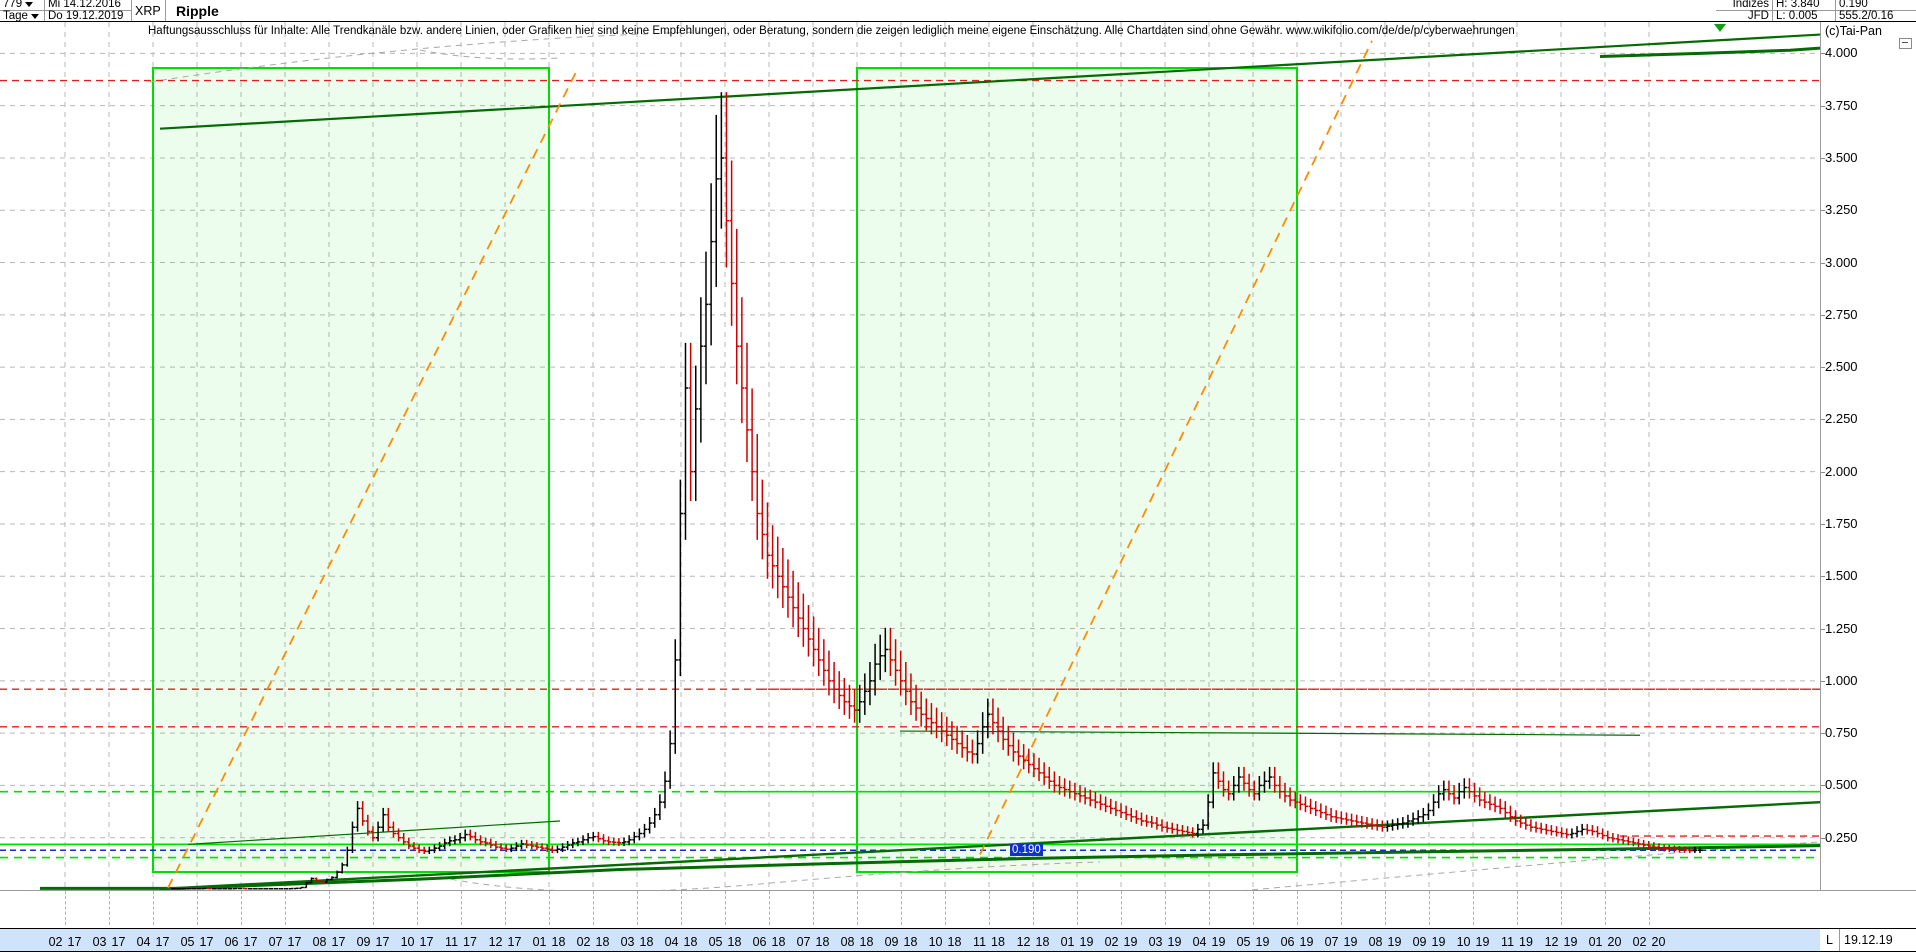 Image resolution: width=1916 pixels, height=952 pixels. Describe the element at coordinates (1853, 31) in the screenshot. I see `watermark-label: (c)Tai-Pan` at that location.